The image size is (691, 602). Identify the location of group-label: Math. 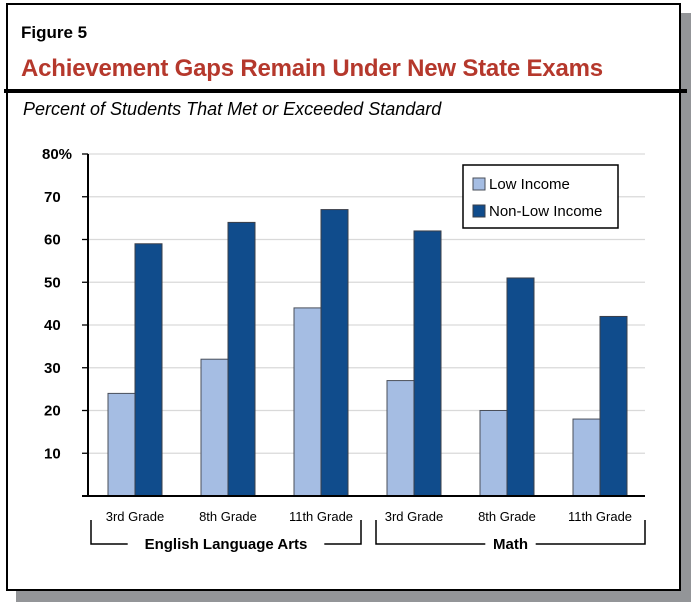
(510, 544).